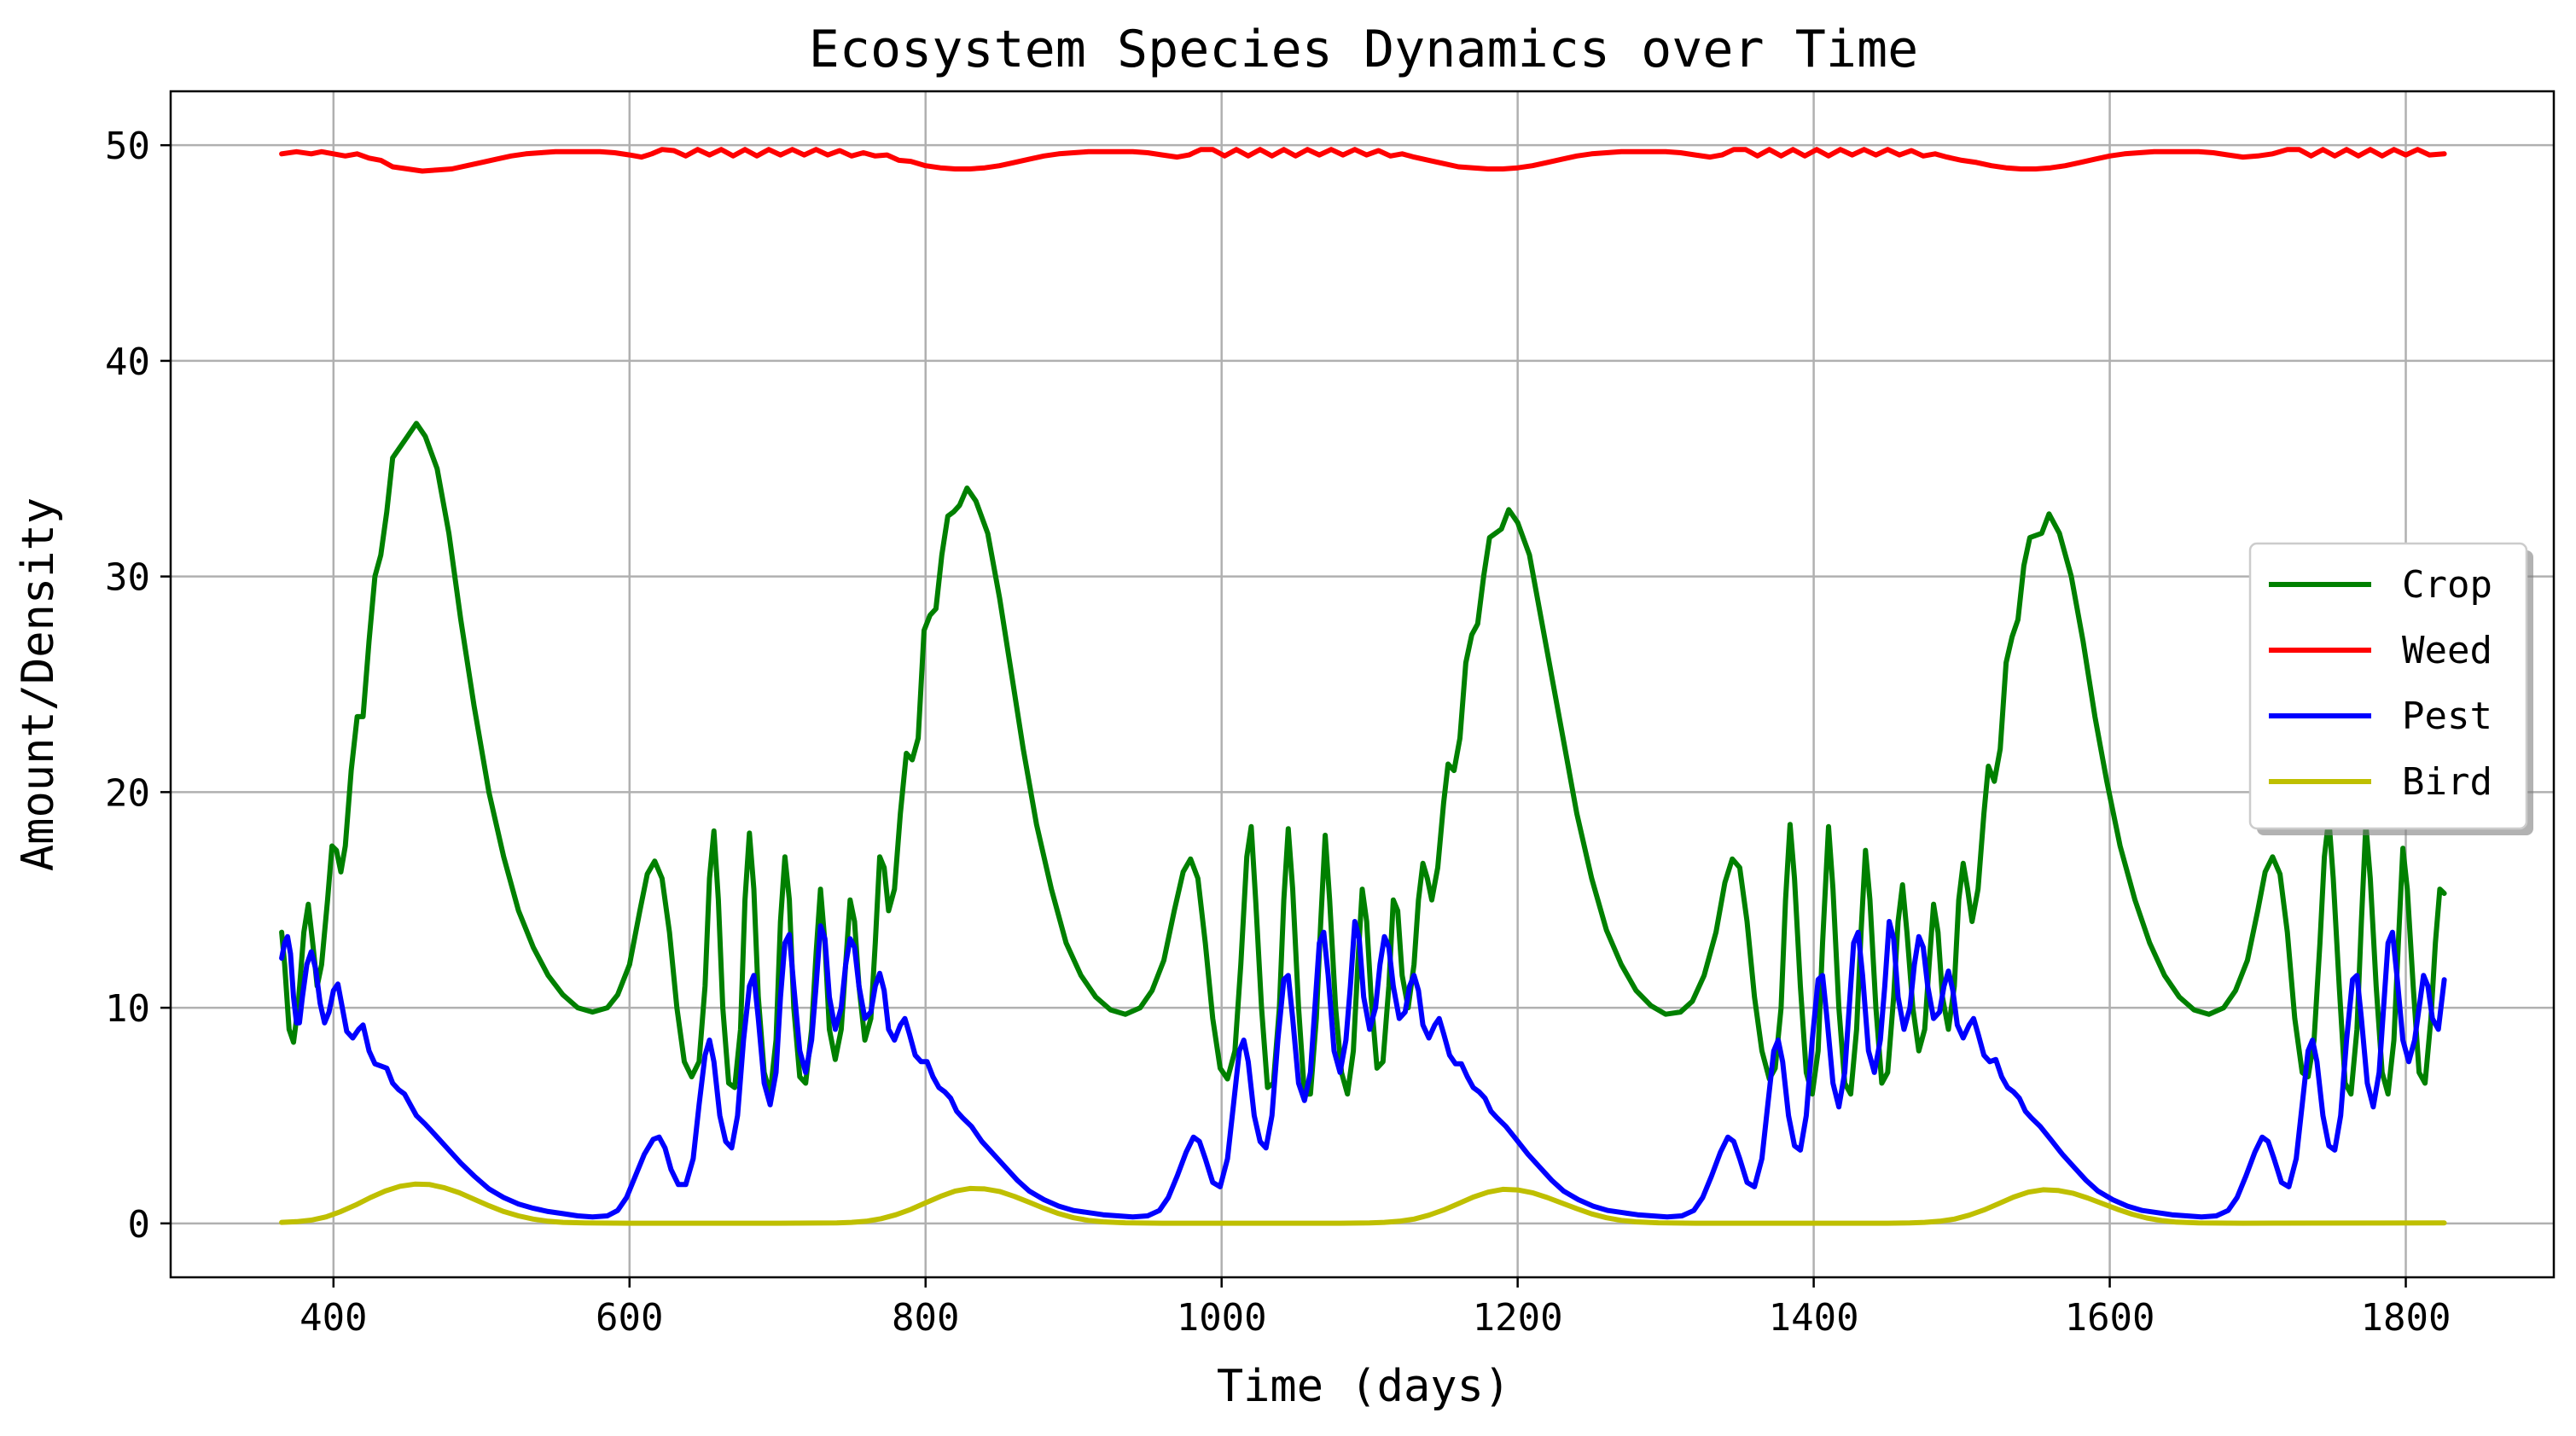 Image resolution: width=2576 pixels, height=1436 pixels. Describe the element at coordinates (333, 1318) in the screenshot. I see `x-tick-label: 400` at that location.